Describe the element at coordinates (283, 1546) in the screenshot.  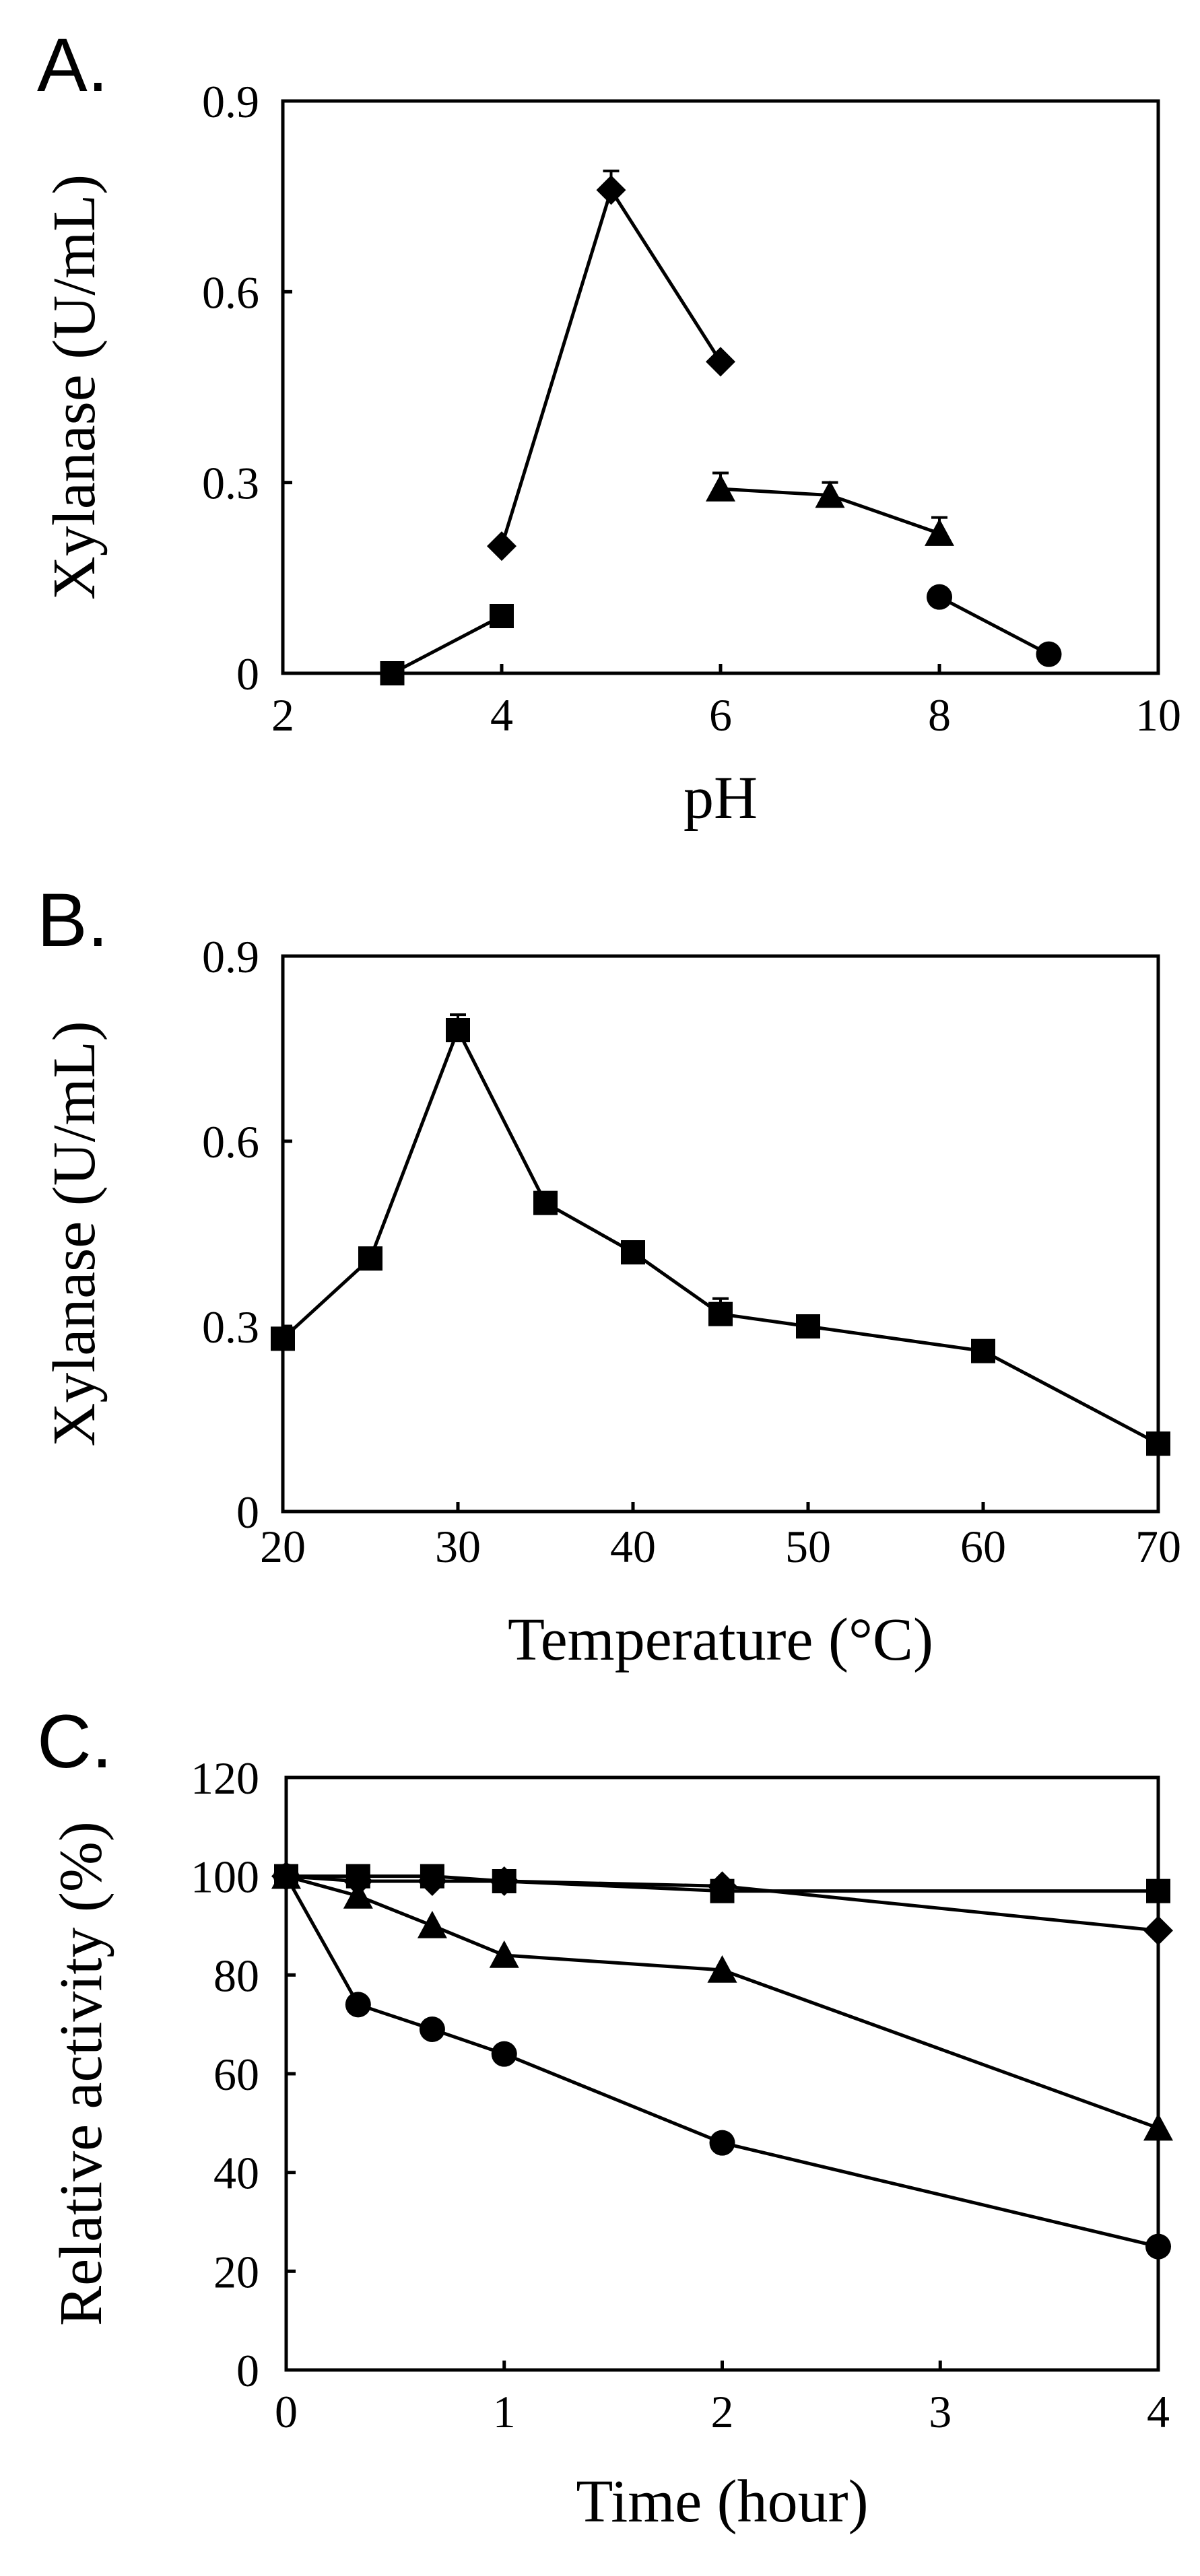
I see `x-tick-label: 20` at that location.